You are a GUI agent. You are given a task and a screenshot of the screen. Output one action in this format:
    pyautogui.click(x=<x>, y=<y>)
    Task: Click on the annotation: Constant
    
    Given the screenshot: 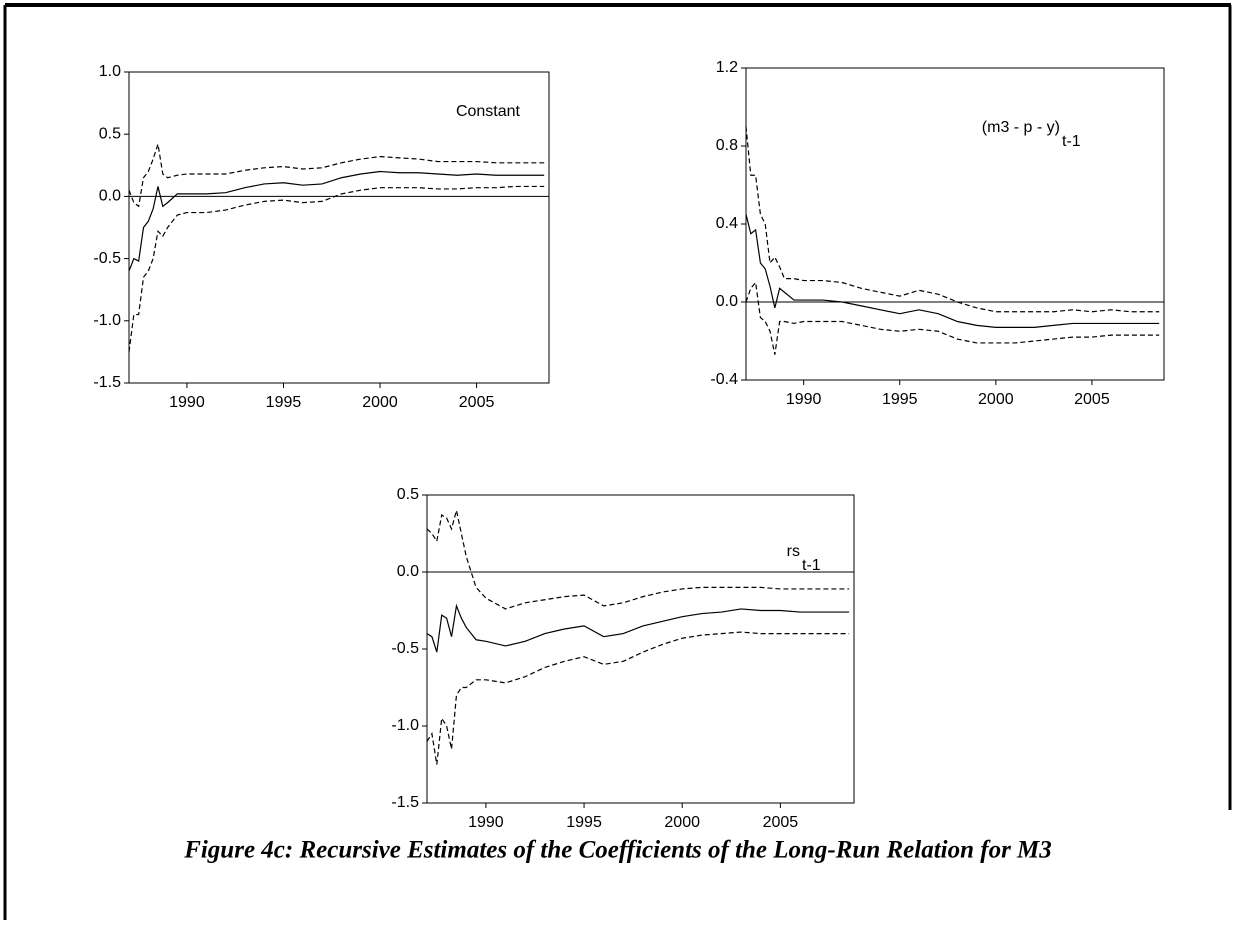 What is the action you would take?
    pyautogui.click(x=488, y=111)
    